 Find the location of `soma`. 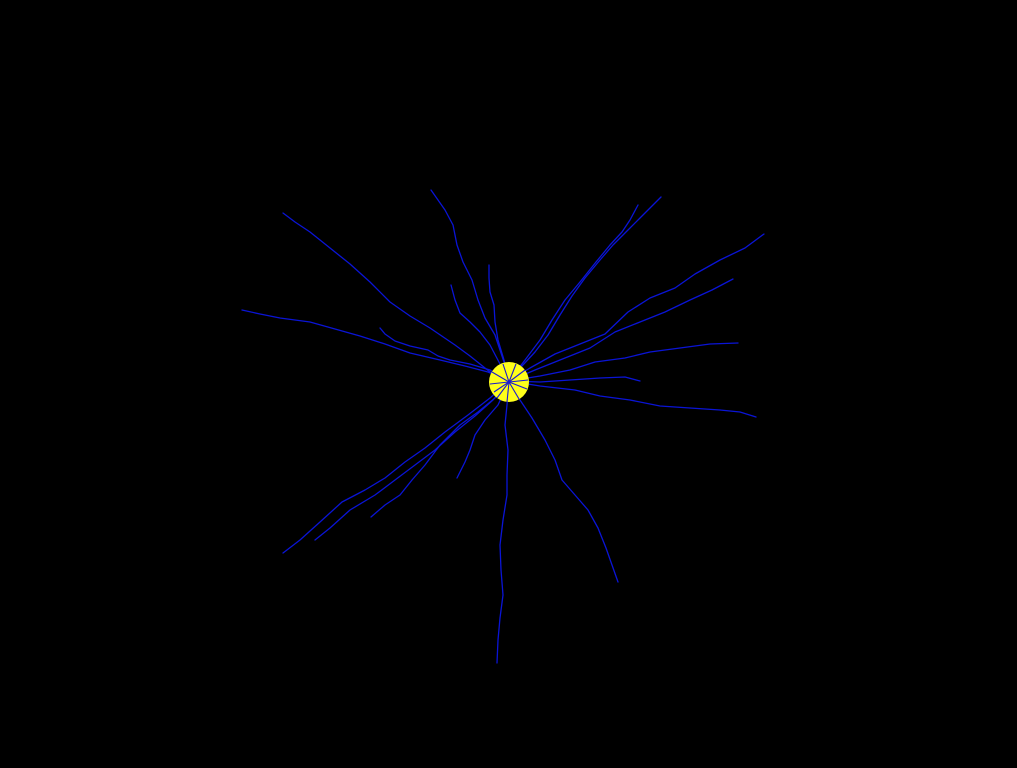

soma is located at coordinates (509, 382).